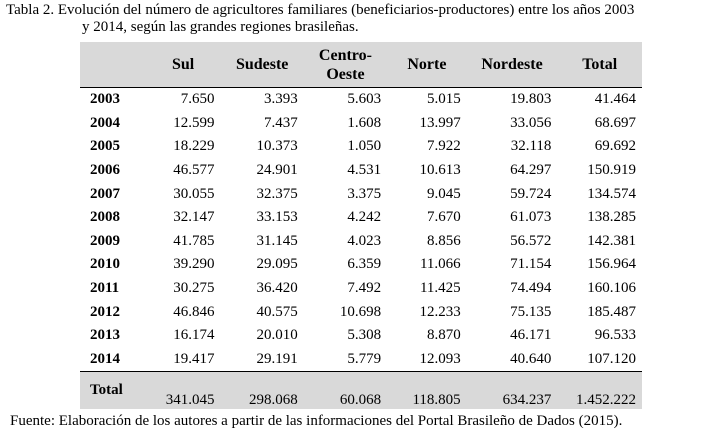 This screenshot has width=721, height=433. Describe the element at coordinates (194, 146) in the screenshot. I see `table-cell: 18.229` at that location.